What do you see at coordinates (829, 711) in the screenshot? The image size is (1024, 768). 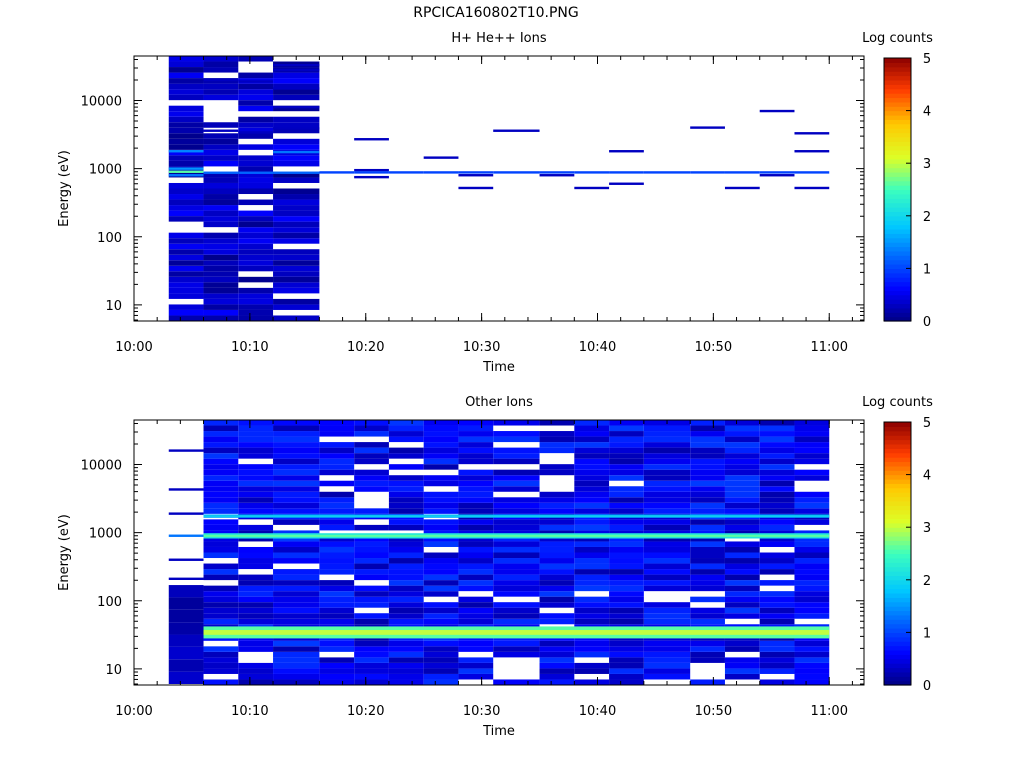 I see `x-tick-label: 11:00` at bounding box center [829, 711].